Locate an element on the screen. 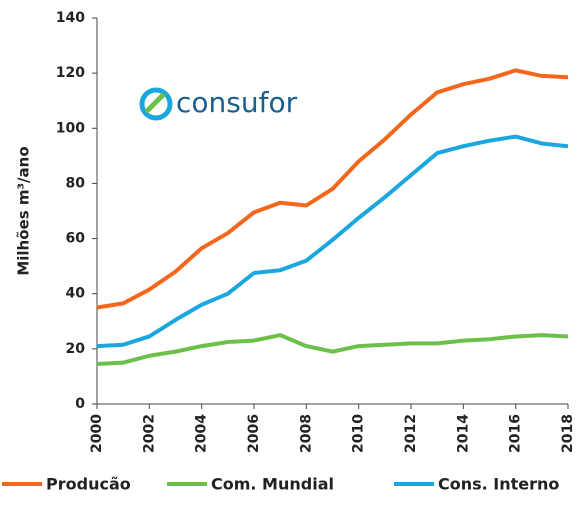 The height and width of the screenshot is (511, 584). x-tick-label: 2014 is located at coordinates (463, 433).